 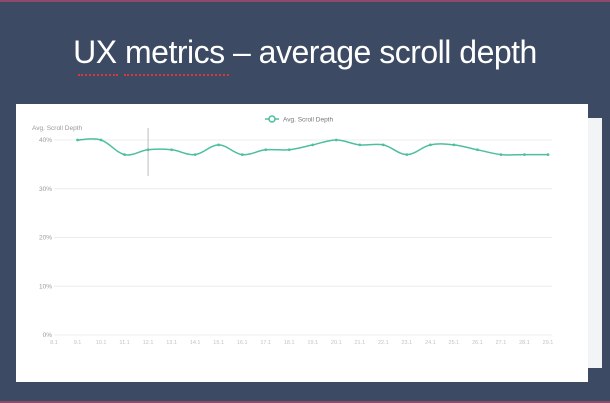 What do you see at coordinates (336, 343) in the screenshot?
I see `x-tick-label: 20.1` at bounding box center [336, 343].